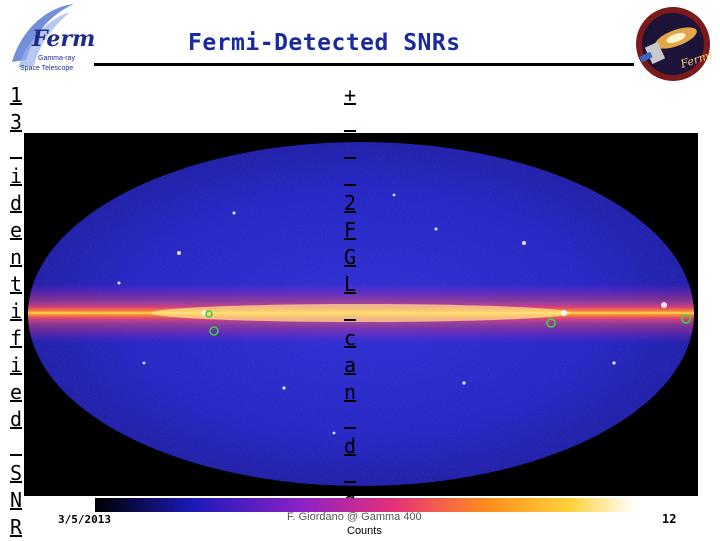 Image resolution: width=720 pixels, height=541 pixels. I want to click on char: N, so click(16, 500).